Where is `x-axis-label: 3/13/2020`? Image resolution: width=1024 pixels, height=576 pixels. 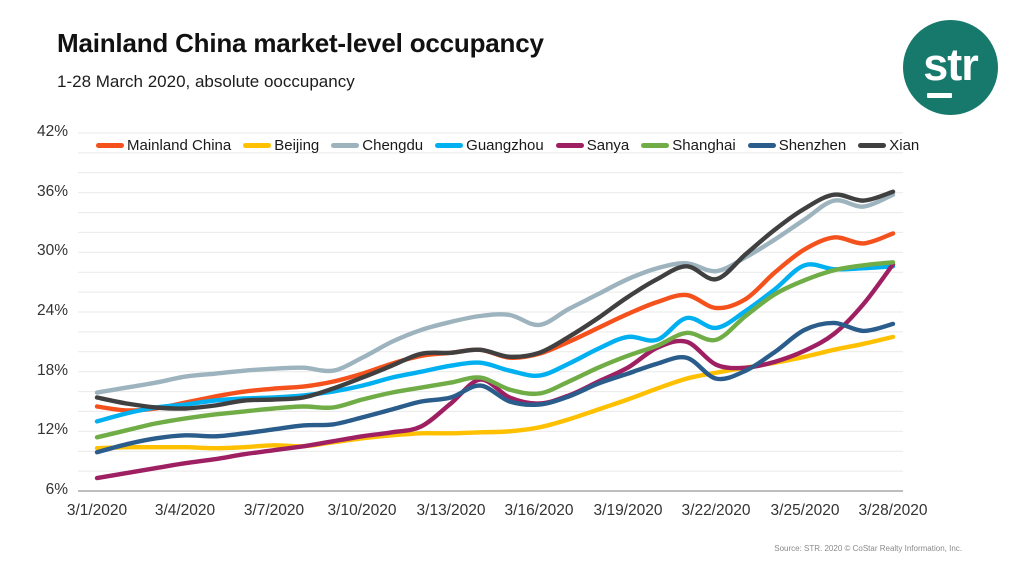 x-axis-label: 3/13/2020 is located at coordinates (451, 510).